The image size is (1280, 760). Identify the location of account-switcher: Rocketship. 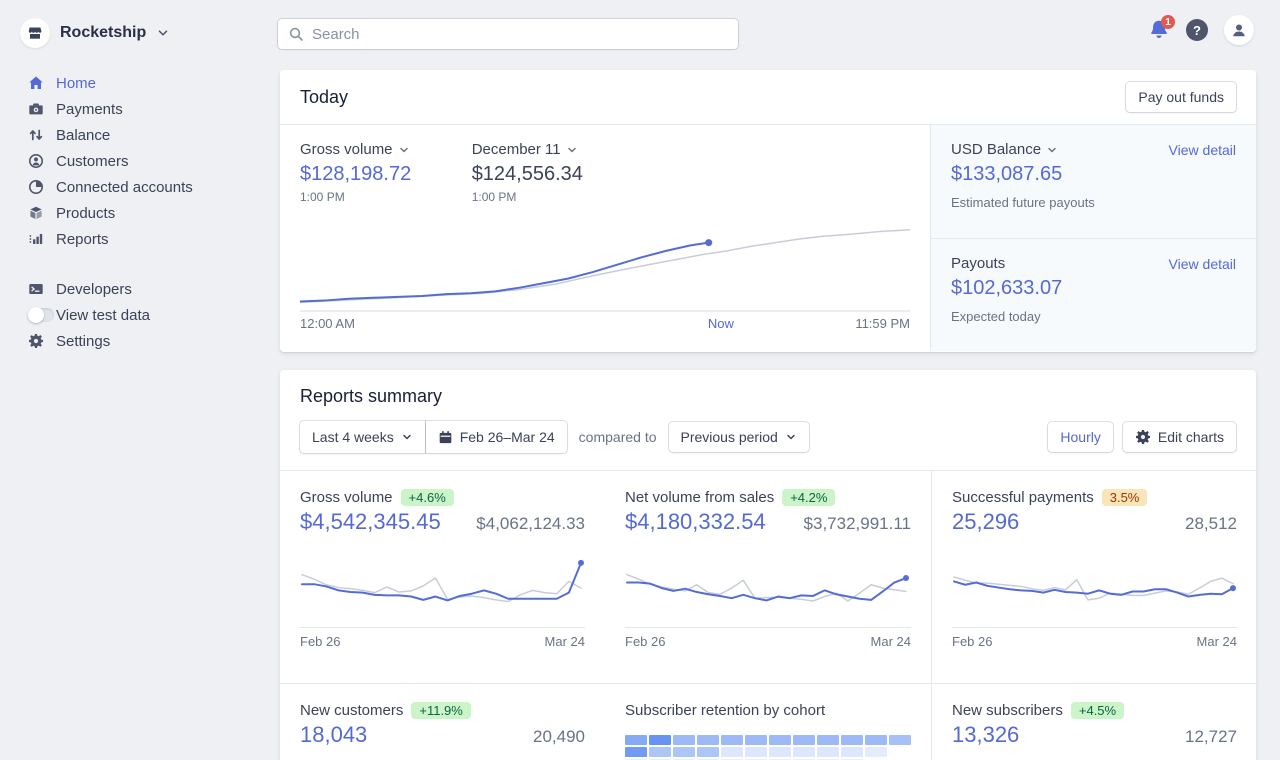
(140, 24).